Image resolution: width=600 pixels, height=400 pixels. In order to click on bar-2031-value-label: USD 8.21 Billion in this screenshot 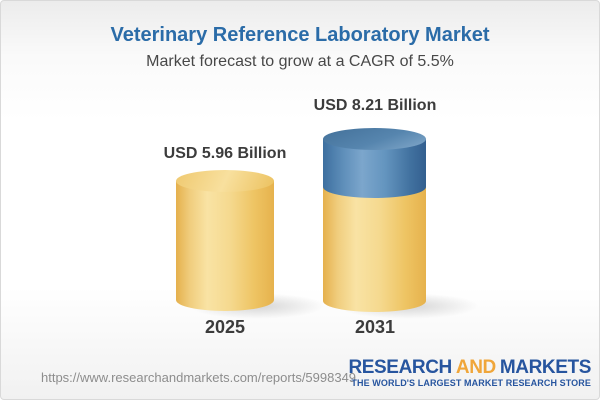, I will do `click(375, 105)`.